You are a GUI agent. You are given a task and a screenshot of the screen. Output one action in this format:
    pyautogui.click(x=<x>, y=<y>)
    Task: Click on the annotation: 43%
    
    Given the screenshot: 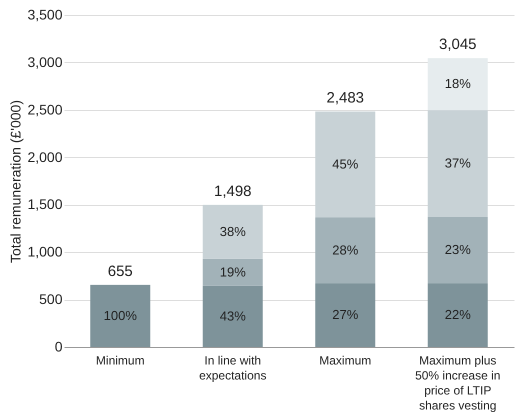 What is the action you would take?
    pyautogui.click(x=233, y=316)
    